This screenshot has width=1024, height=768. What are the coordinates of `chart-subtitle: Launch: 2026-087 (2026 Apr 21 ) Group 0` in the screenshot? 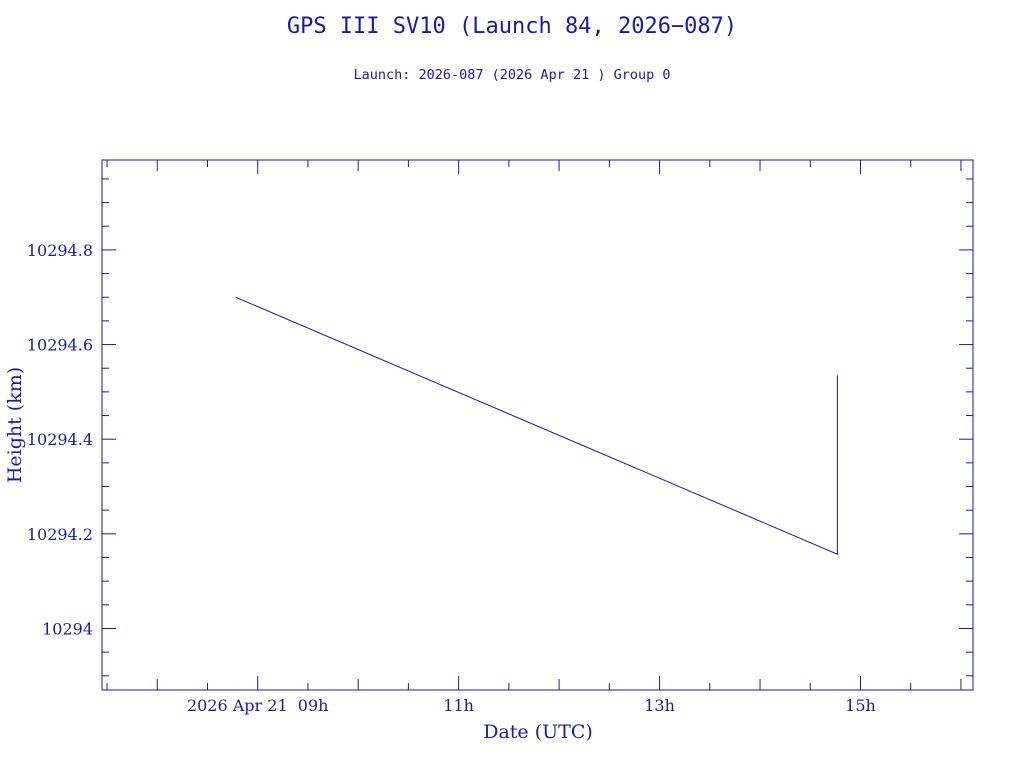 It's located at (512, 75).